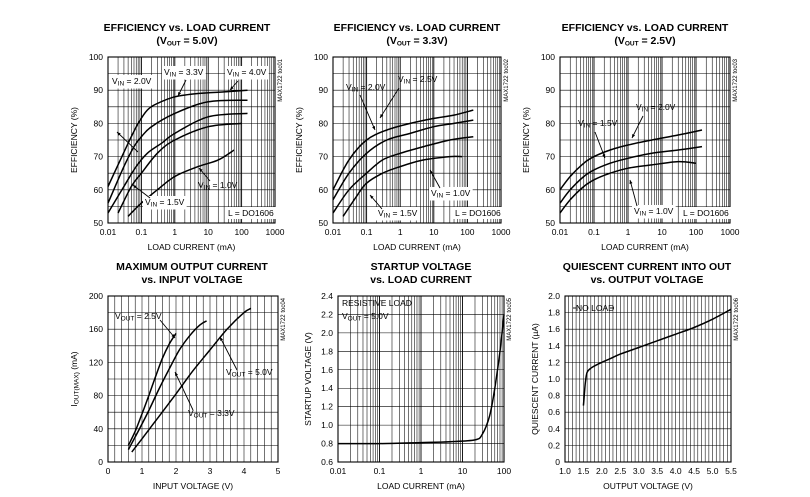 The width and height of the screenshot is (810, 497). What do you see at coordinates (594, 232) in the screenshot?
I see `x-tick-label: 0.1` at bounding box center [594, 232].